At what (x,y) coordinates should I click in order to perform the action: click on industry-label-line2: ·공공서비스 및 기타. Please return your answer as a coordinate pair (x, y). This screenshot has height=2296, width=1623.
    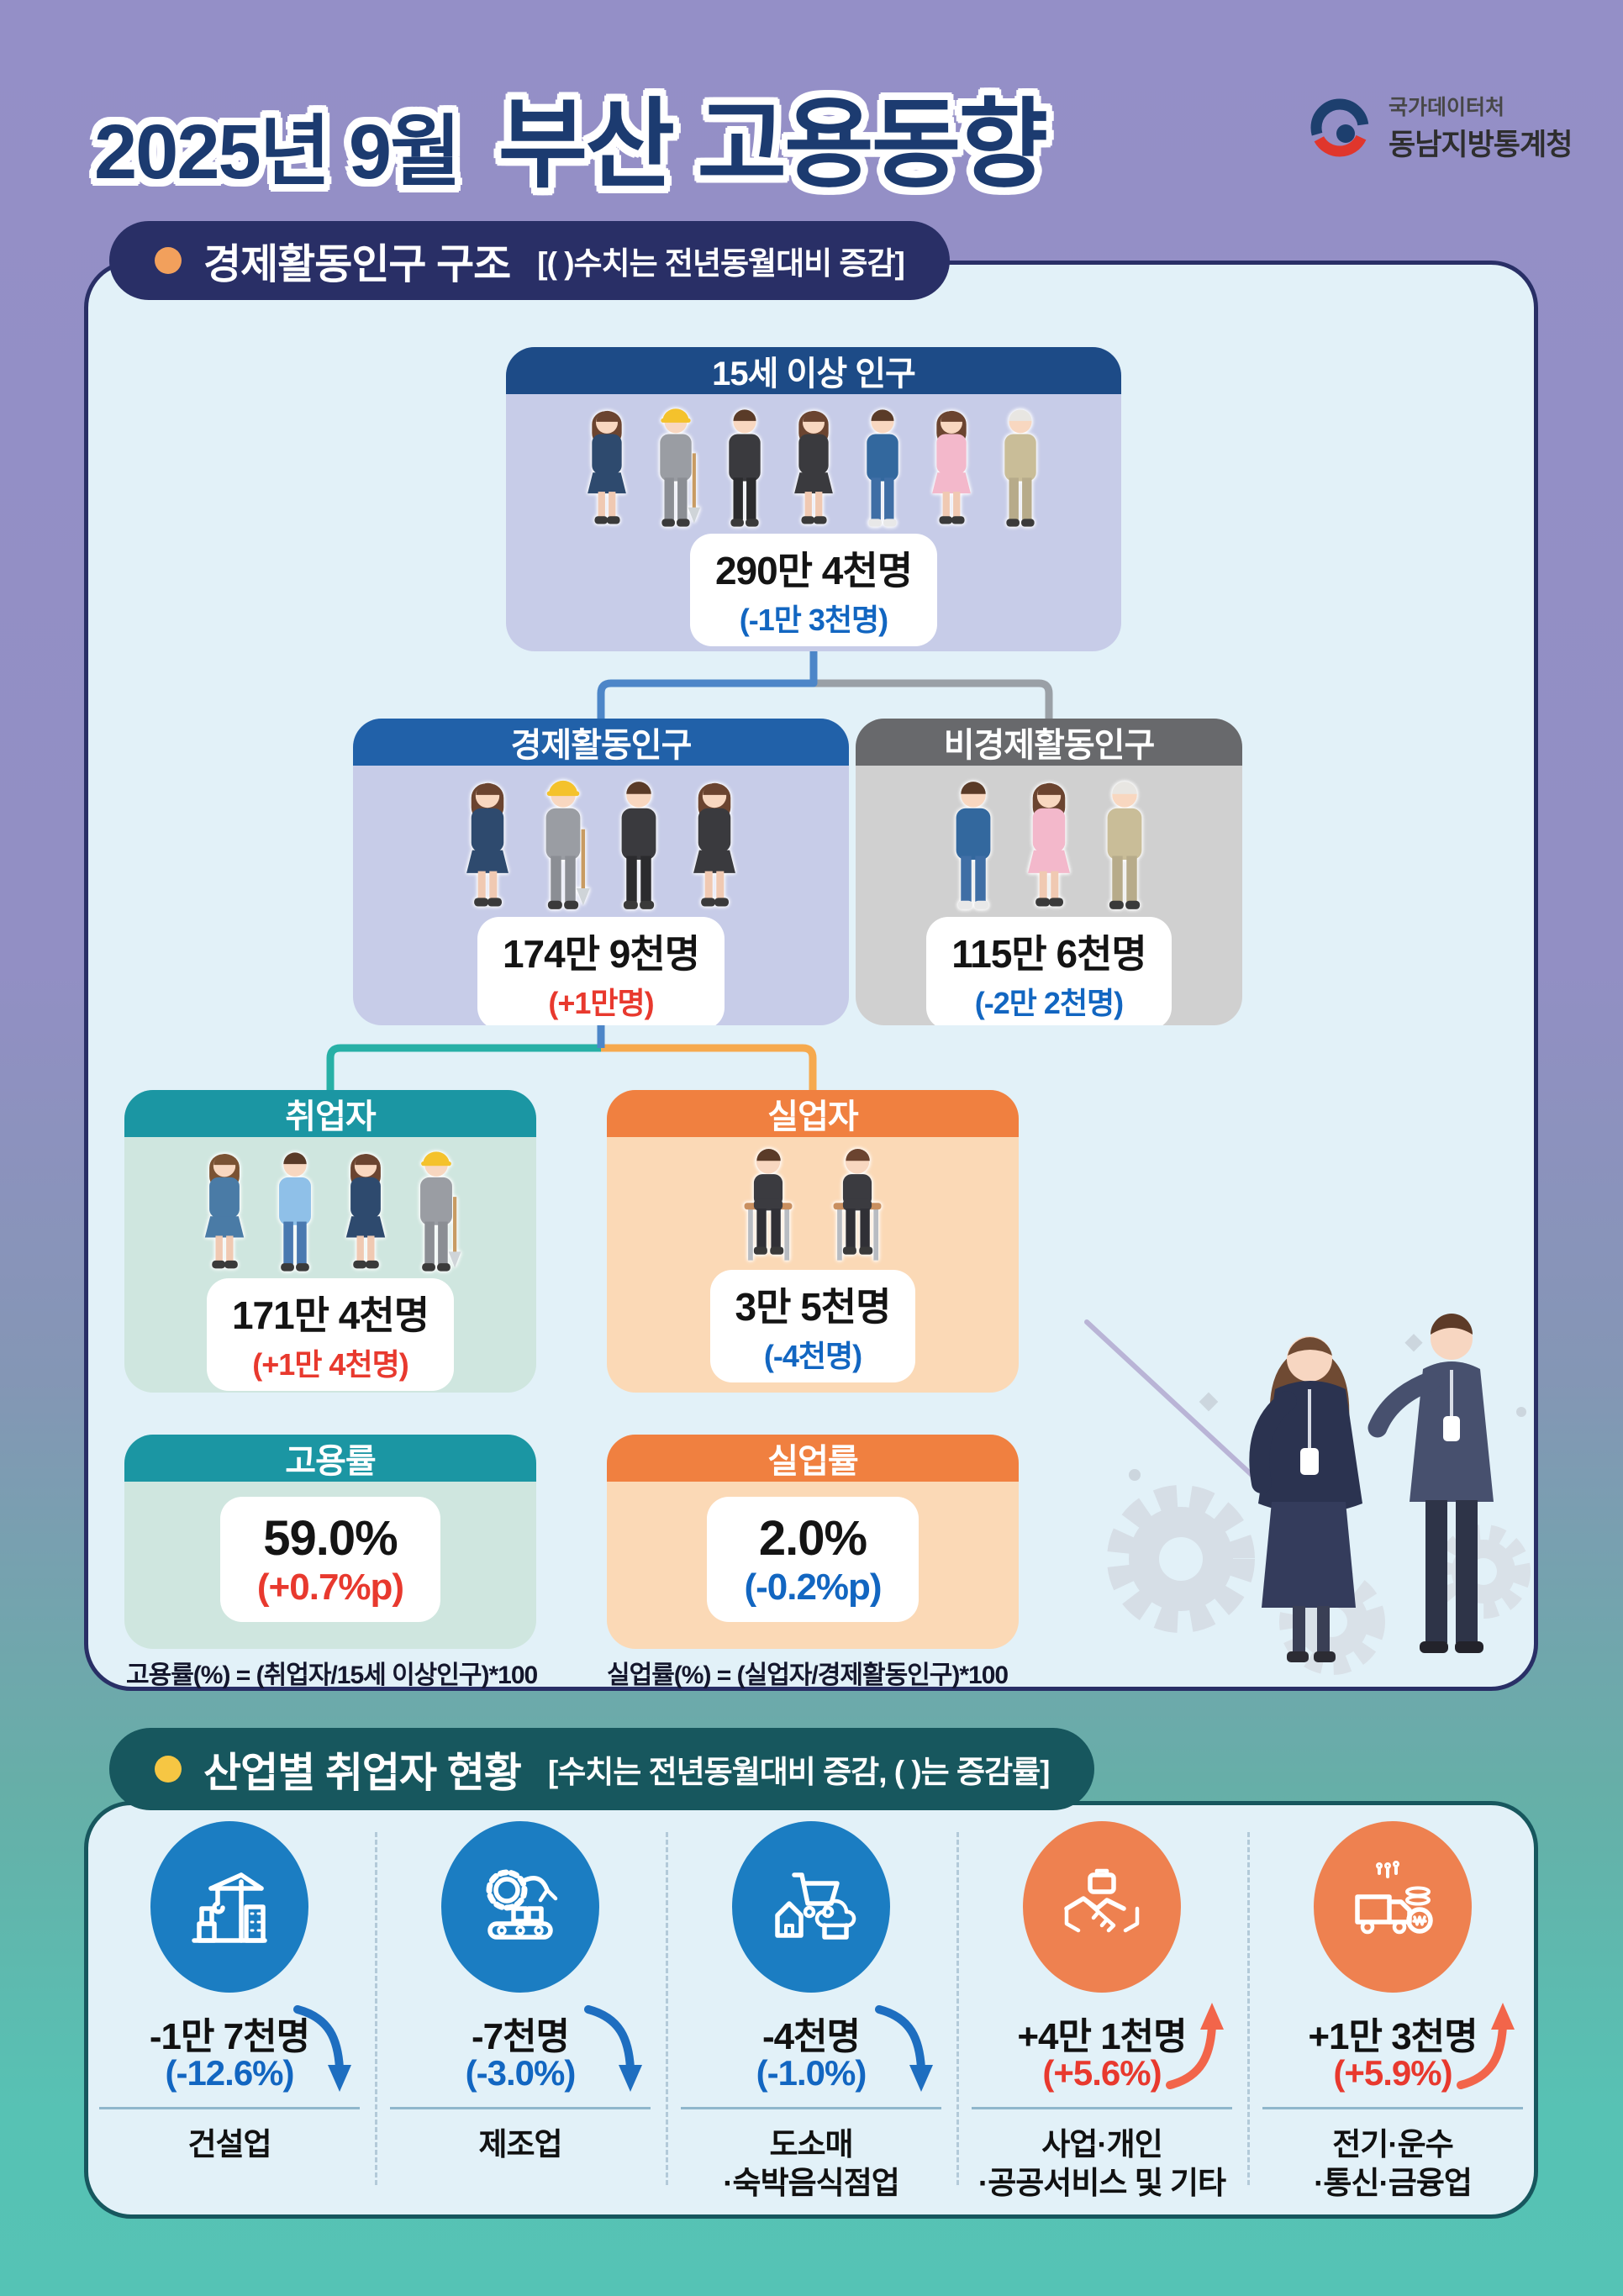
    Looking at the image, I should click on (1101, 2183).